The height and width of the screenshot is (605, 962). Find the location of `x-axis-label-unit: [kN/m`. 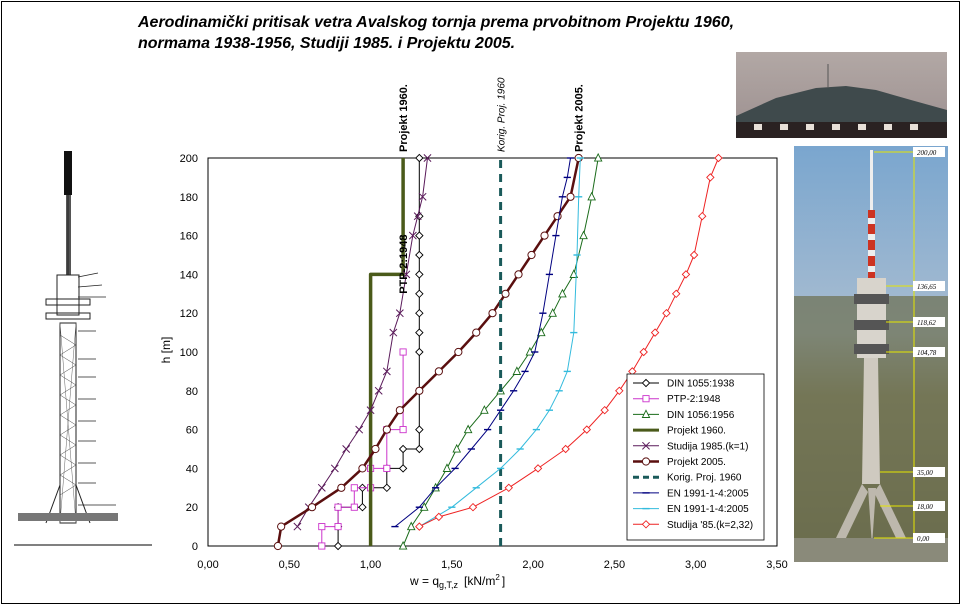

x-axis-label-unit: [kN/m is located at coordinates (479, 581).